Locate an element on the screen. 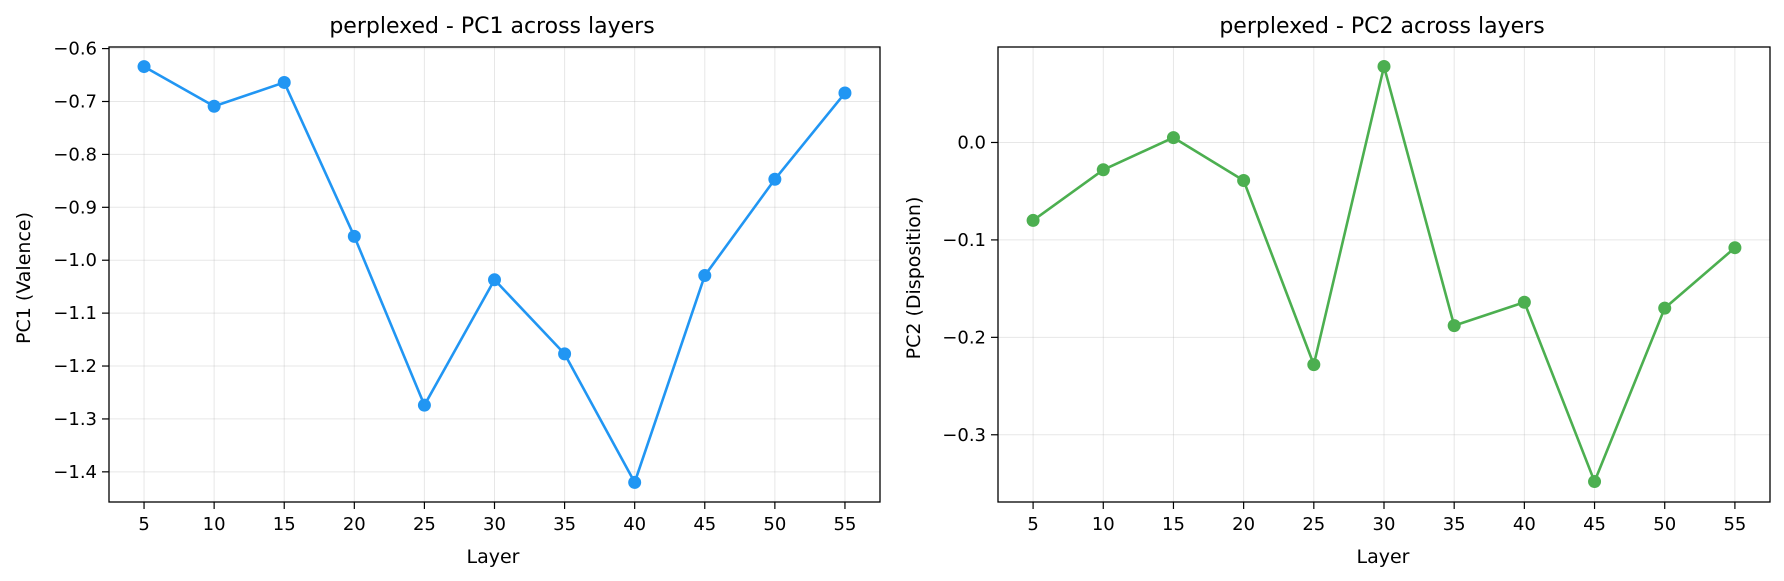 The width and height of the screenshot is (1784, 581). pc2-x-tick-label: 30 is located at coordinates (1384, 524).